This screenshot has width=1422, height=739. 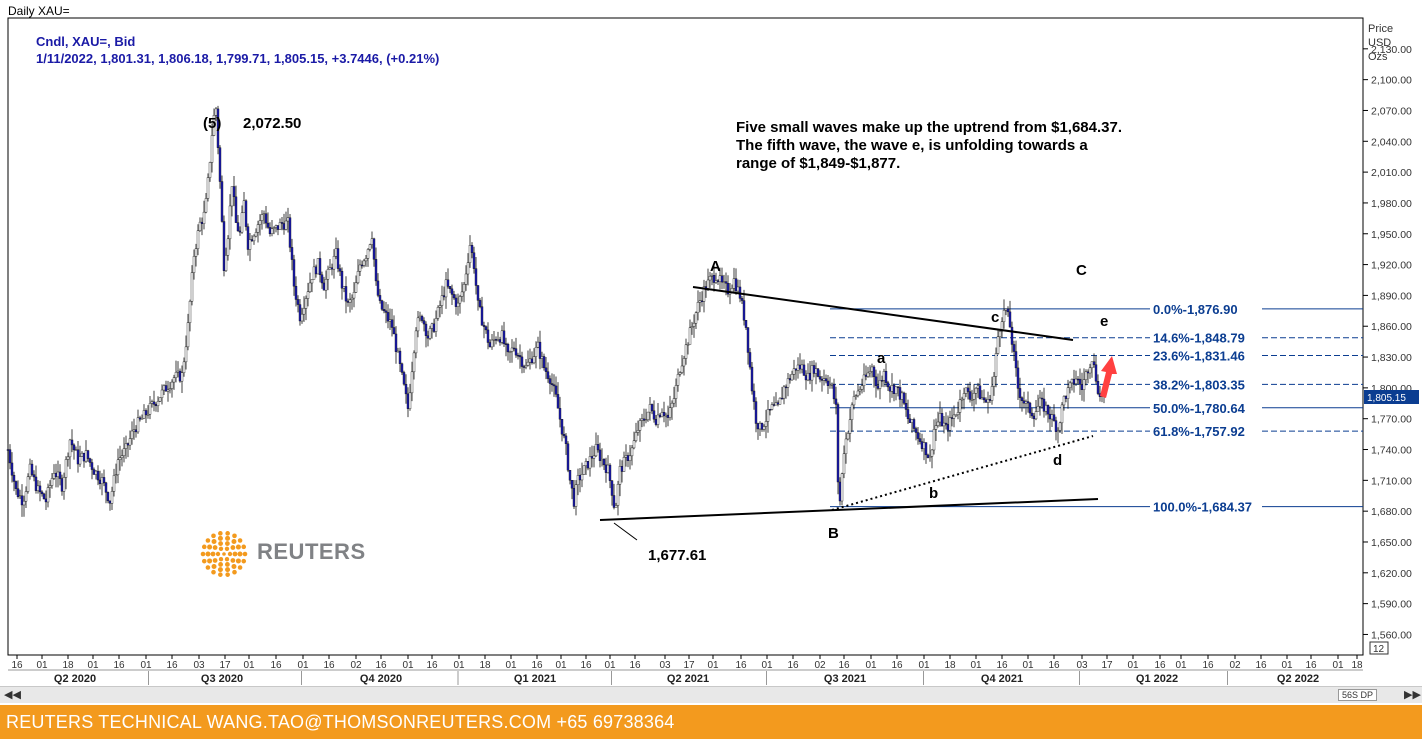 I want to click on price-axis-header: Price USD Ozs, so click(x=1380, y=43).